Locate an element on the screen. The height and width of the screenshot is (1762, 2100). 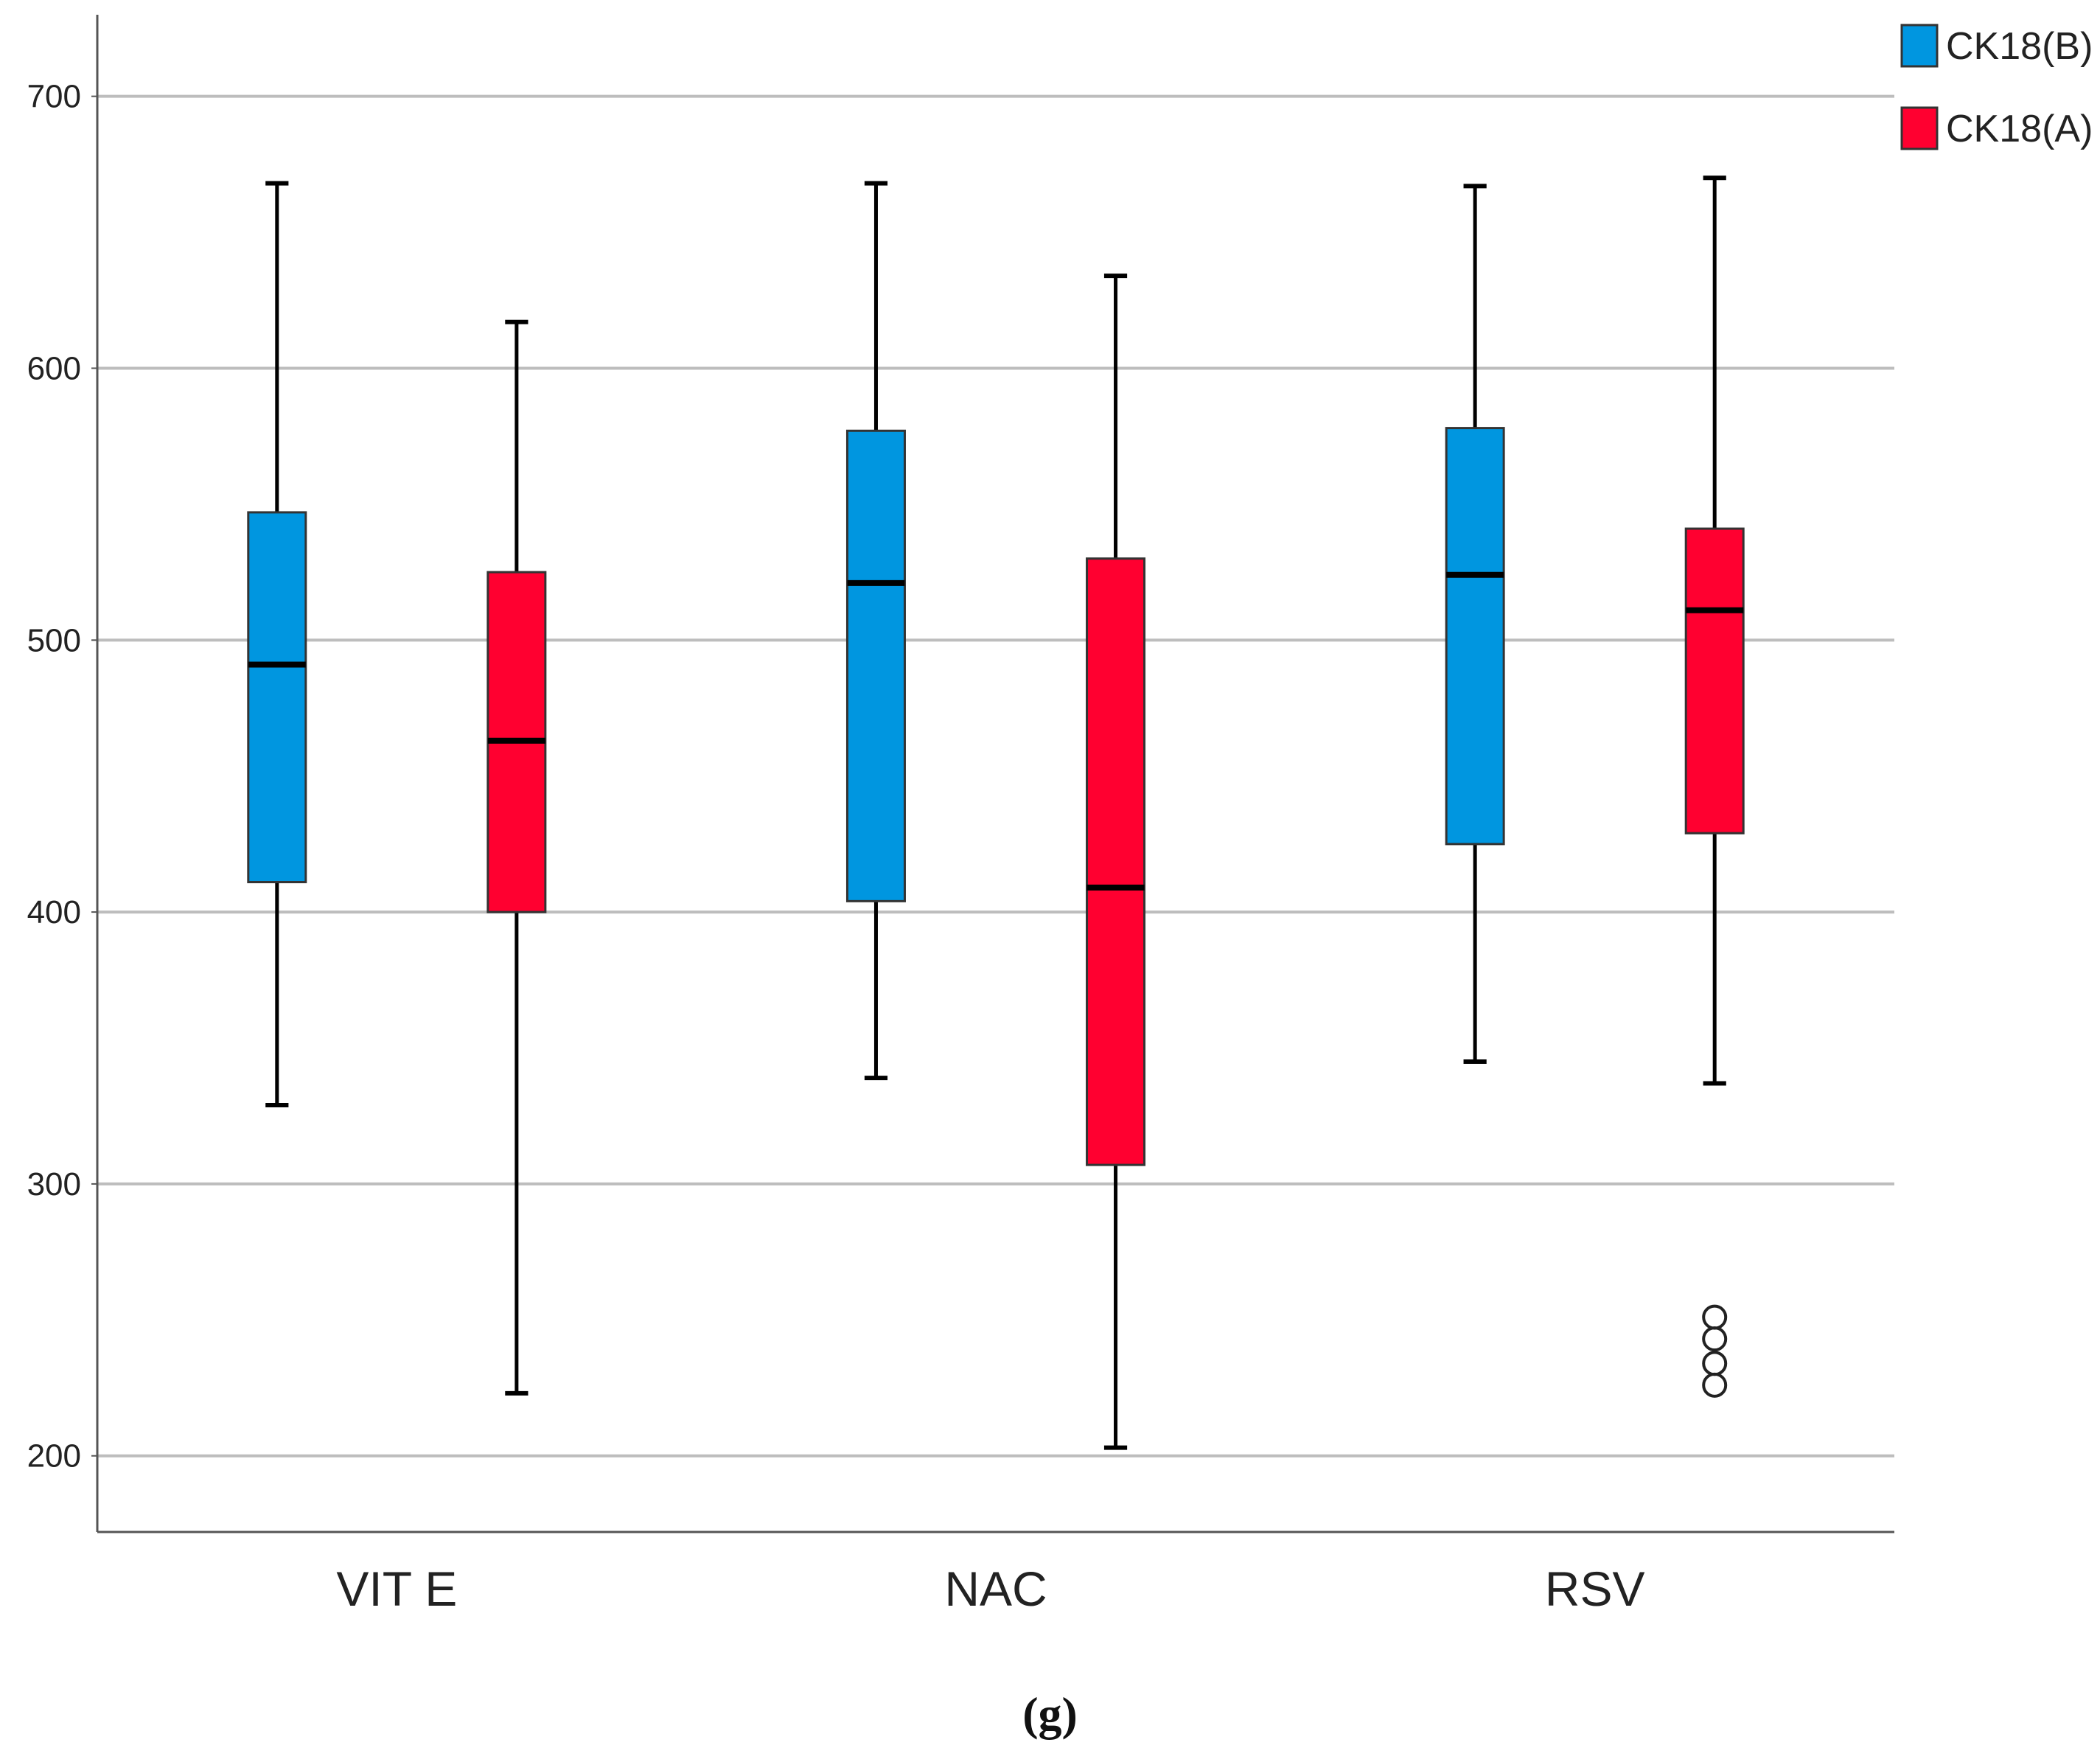
box-CK18(A)-RSV is located at coordinates (1714, 787).